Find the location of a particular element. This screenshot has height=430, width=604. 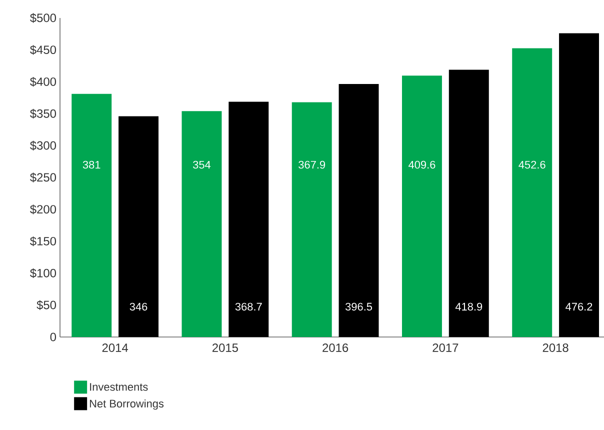

x-tick-label: 2014 is located at coordinates (115, 348).